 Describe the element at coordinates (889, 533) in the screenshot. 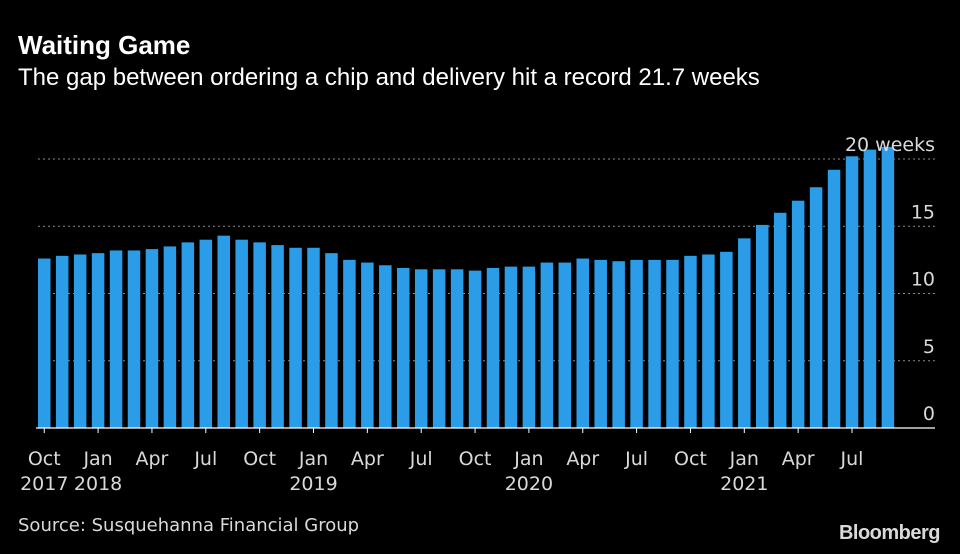

I see `bloomberg-logo: Bloomberg` at that location.